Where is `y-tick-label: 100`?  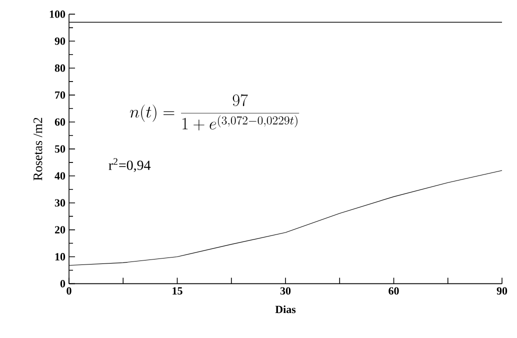 y-tick-label: 100 is located at coordinates (58, 14).